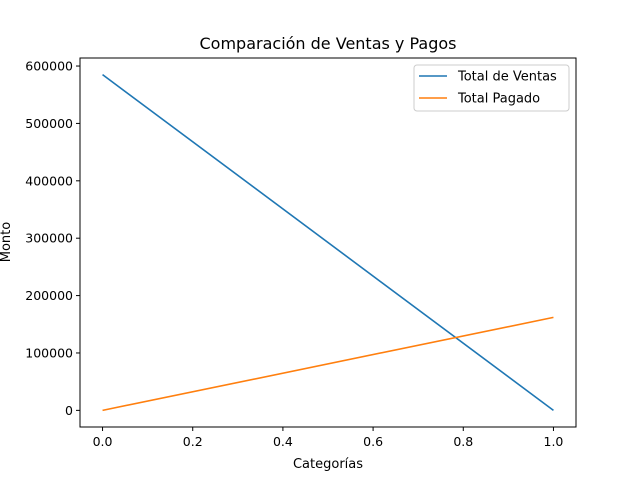  I want to click on chart-title: Comparación de Ventas y Pagos, so click(328, 43).